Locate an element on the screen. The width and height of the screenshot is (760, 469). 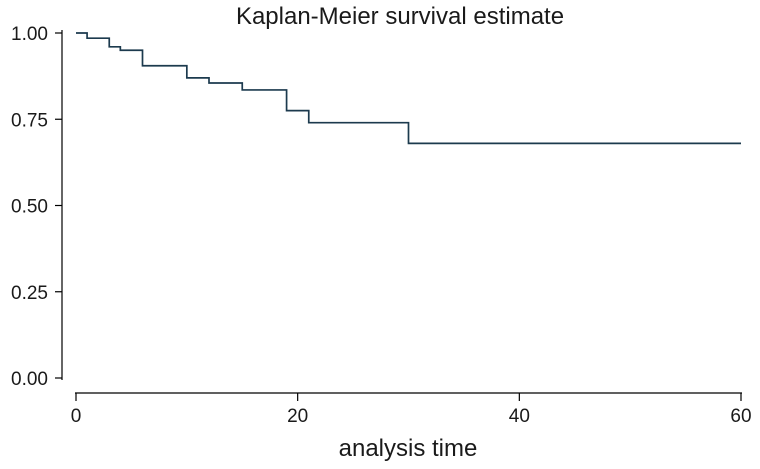
x-tick-label: 0 is located at coordinates (76, 416).